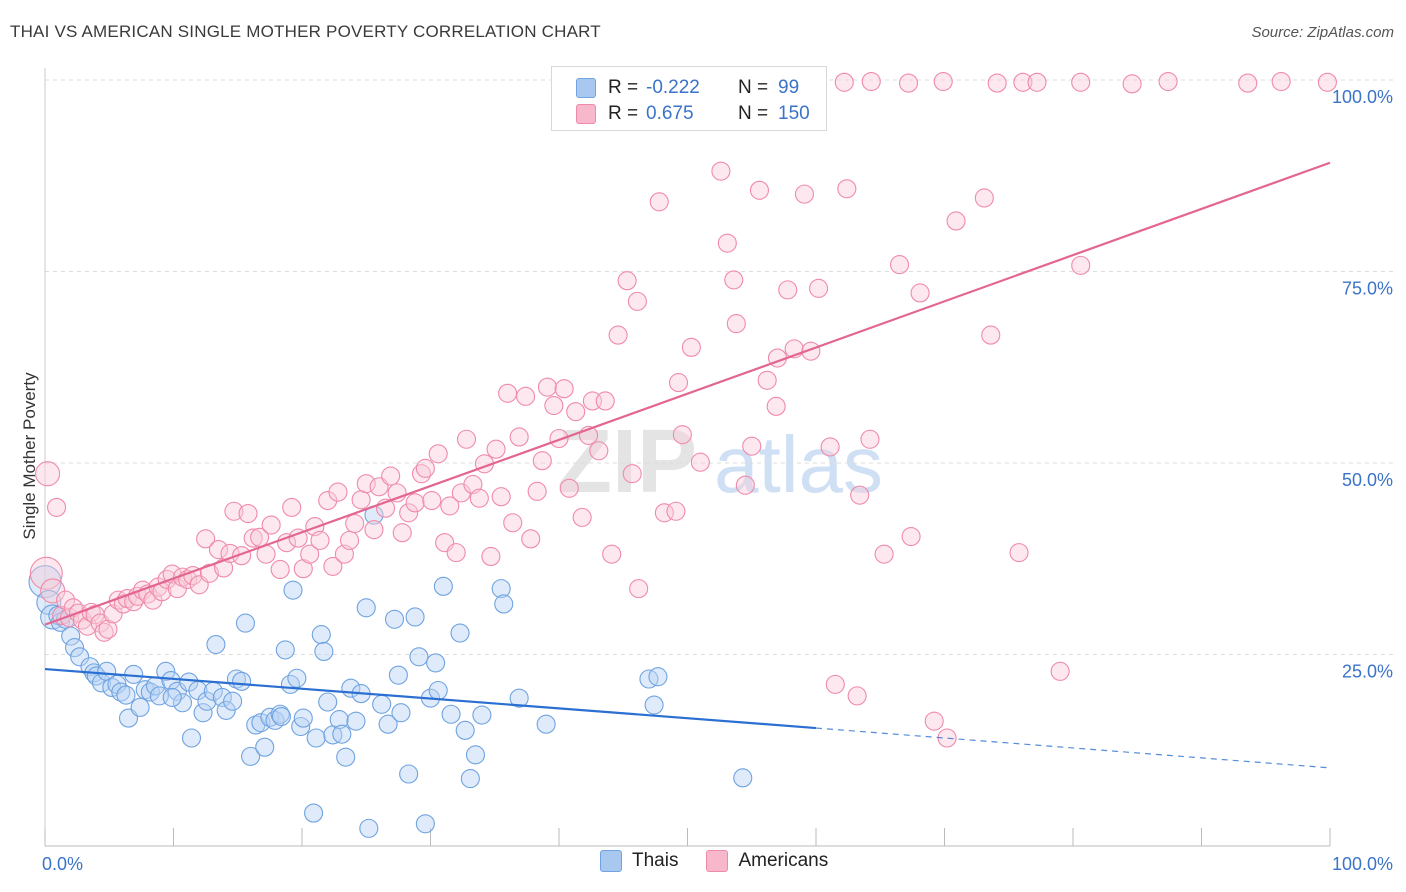 Image resolution: width=1406 pixels, height=892 pixels. What do you see at coordinates (794, 113) in the screenshot?
I see `n-value: 150` at bounding box center [794, 113].